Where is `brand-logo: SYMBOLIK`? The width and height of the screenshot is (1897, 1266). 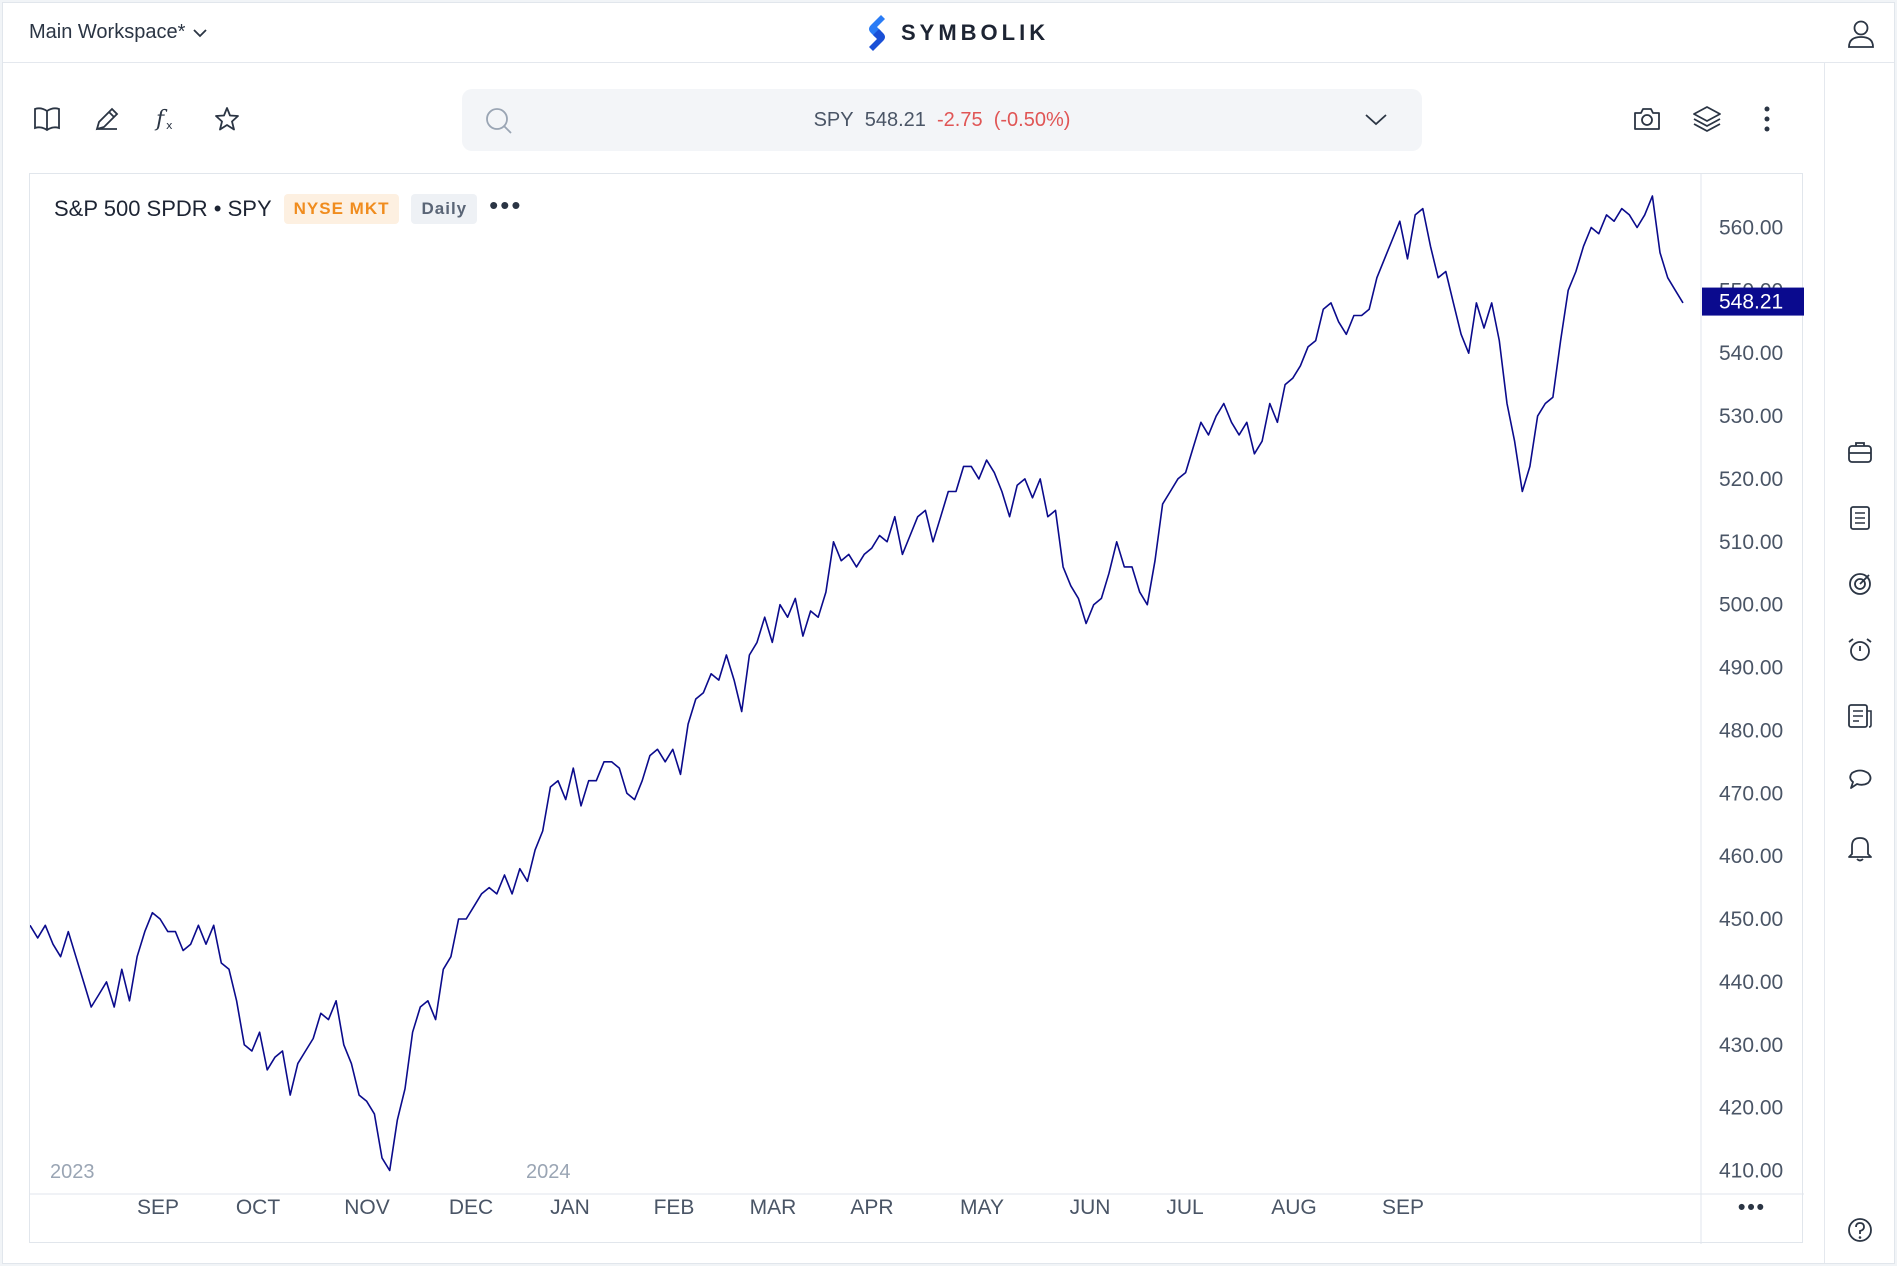 brand-logo: SYMBOLIK is located at coordinates (958, 33).